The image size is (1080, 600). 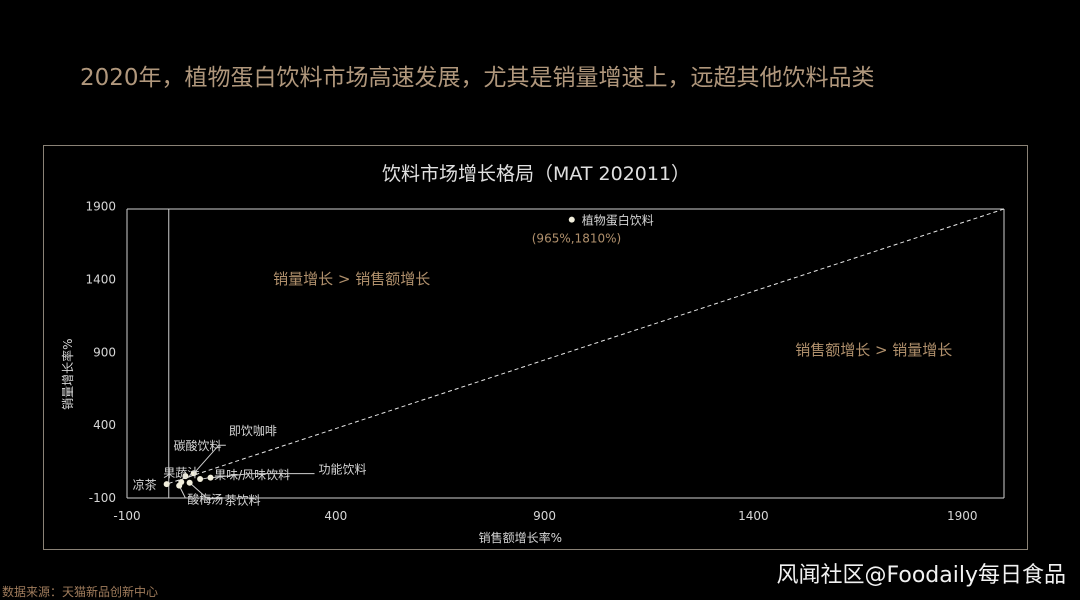 What do you see at coordinates (100, 207) in the screenshot?
I see `y-tick-label: 1900` at bounding box center [100, 207].